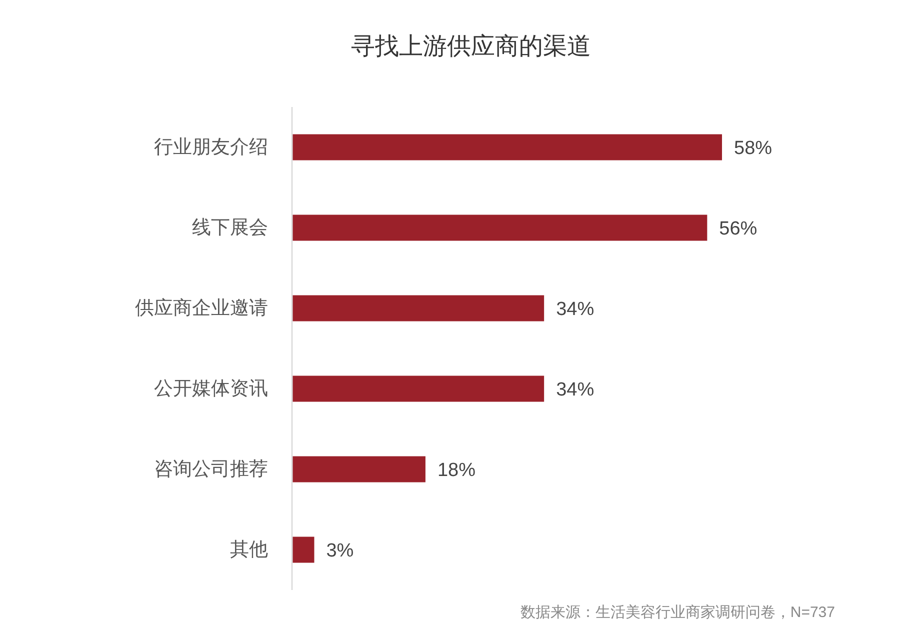 Image resolution: width=898 pixels, height=636 pixels. I want to click on annotation: 数据来源：生活美容行业商家调研问卷，N=737, so click(677, 612).